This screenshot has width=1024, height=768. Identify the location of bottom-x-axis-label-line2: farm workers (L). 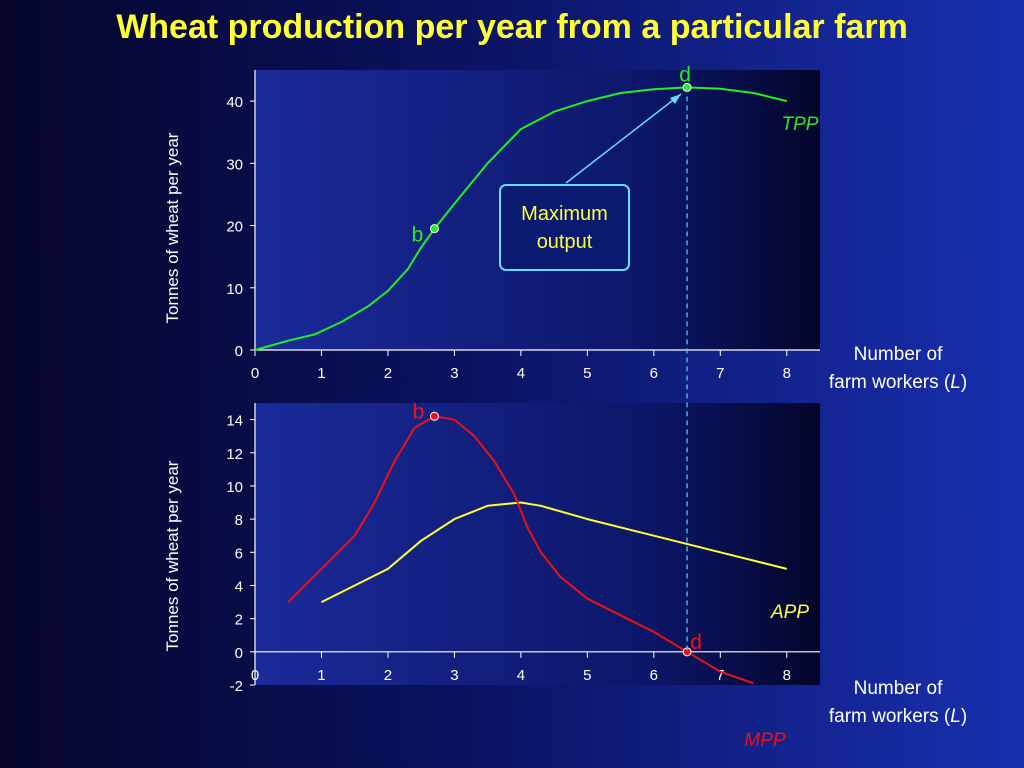
(898, 716).